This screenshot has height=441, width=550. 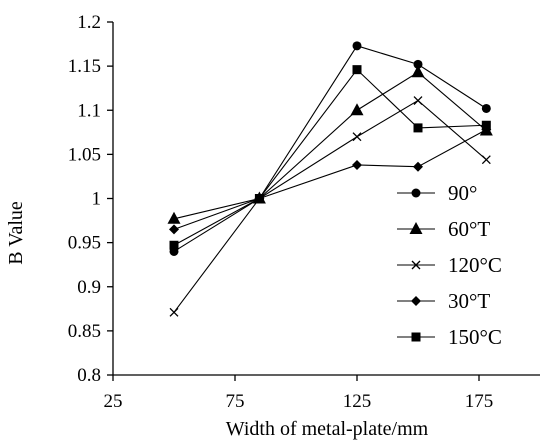 I want to click on legend-item: 60°T, so click(x=443, y=229).